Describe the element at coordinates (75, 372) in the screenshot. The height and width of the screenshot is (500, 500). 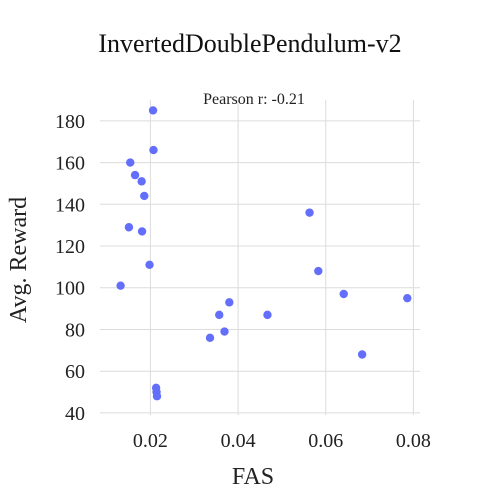
I see `y-tick-label: 60` at that location.